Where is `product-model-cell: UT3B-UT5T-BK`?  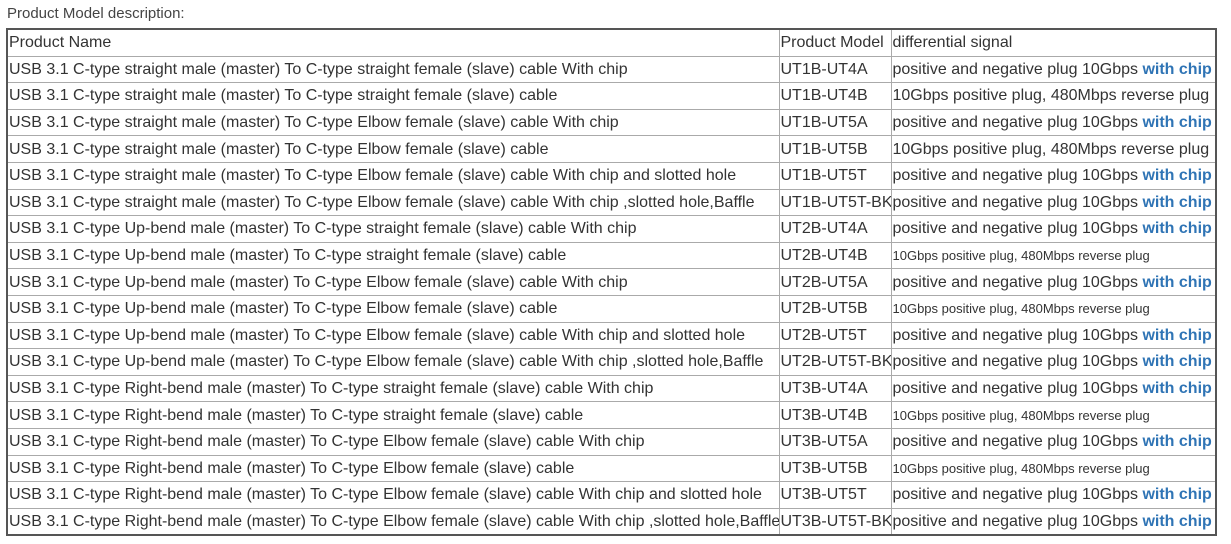
product-model-cell: UT3B-UT5T-BK is located at coordinates (835, 521).